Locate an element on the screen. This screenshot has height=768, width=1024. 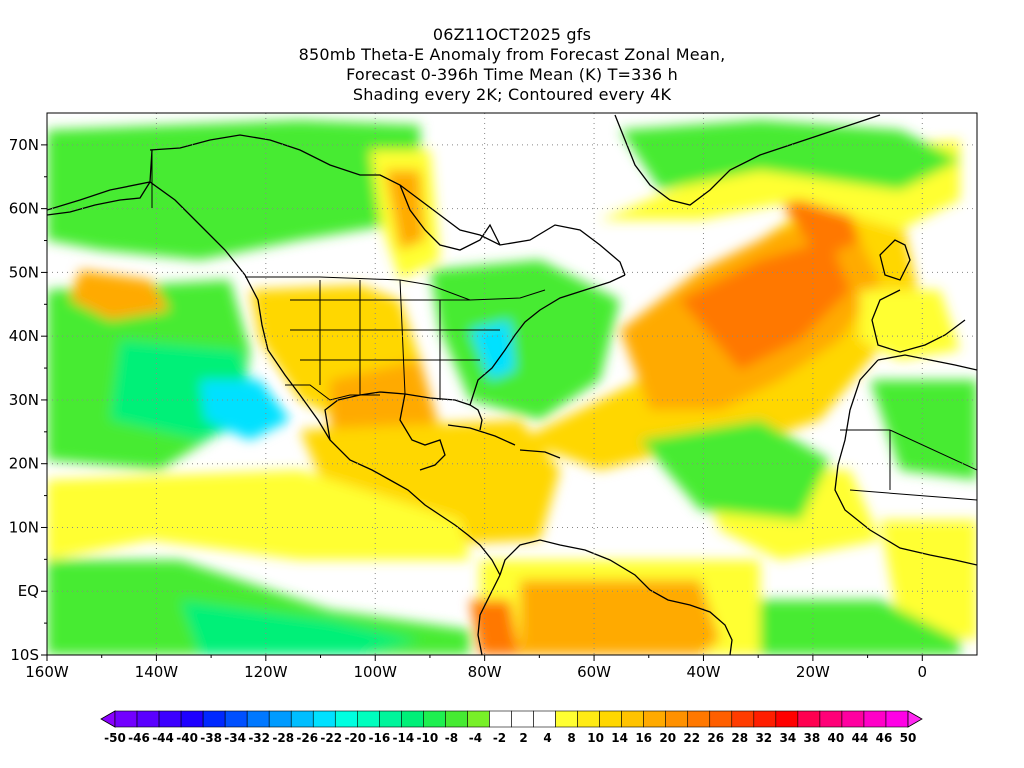
coastline-canada-north is located at coordinates (387, 205).